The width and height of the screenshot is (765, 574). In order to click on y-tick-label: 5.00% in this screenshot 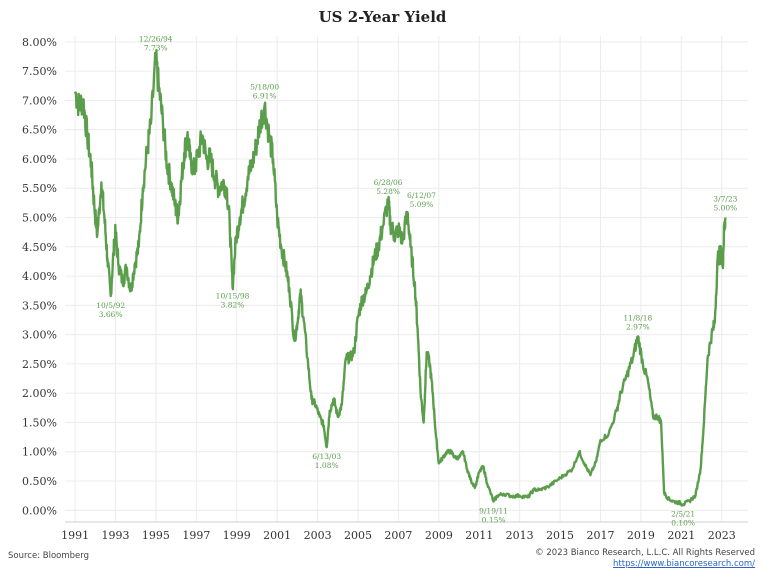, I will do `click(39, 218)`.